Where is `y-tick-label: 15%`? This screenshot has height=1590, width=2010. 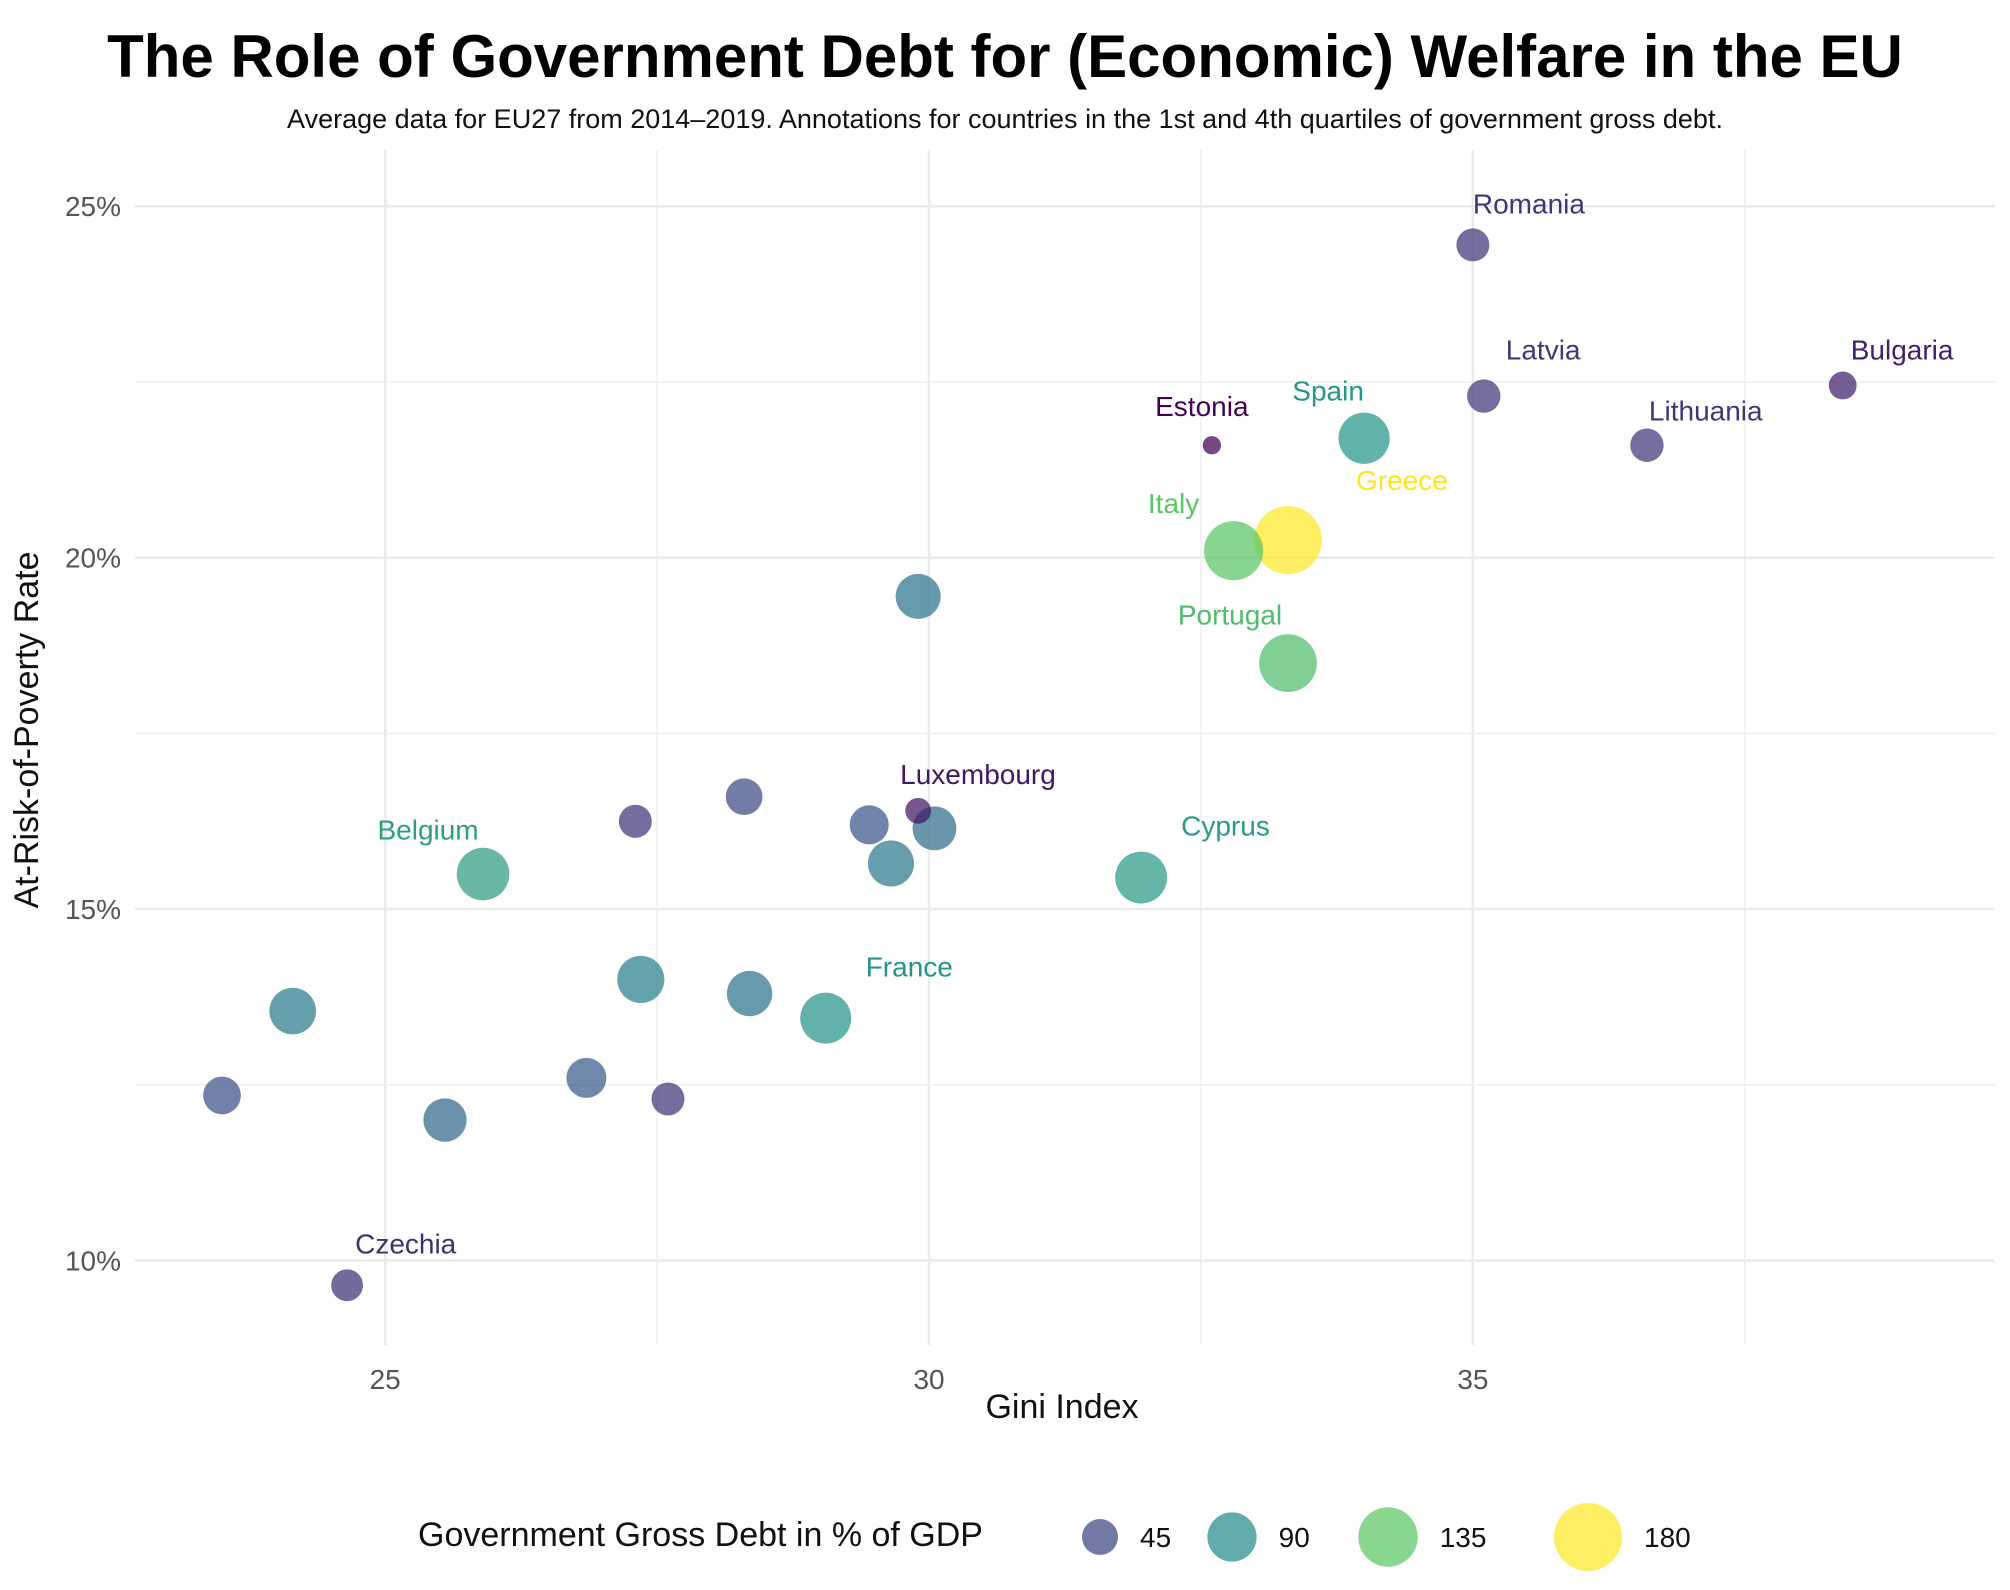 y-tick-label: 15% is located at coordinates (93, 909).